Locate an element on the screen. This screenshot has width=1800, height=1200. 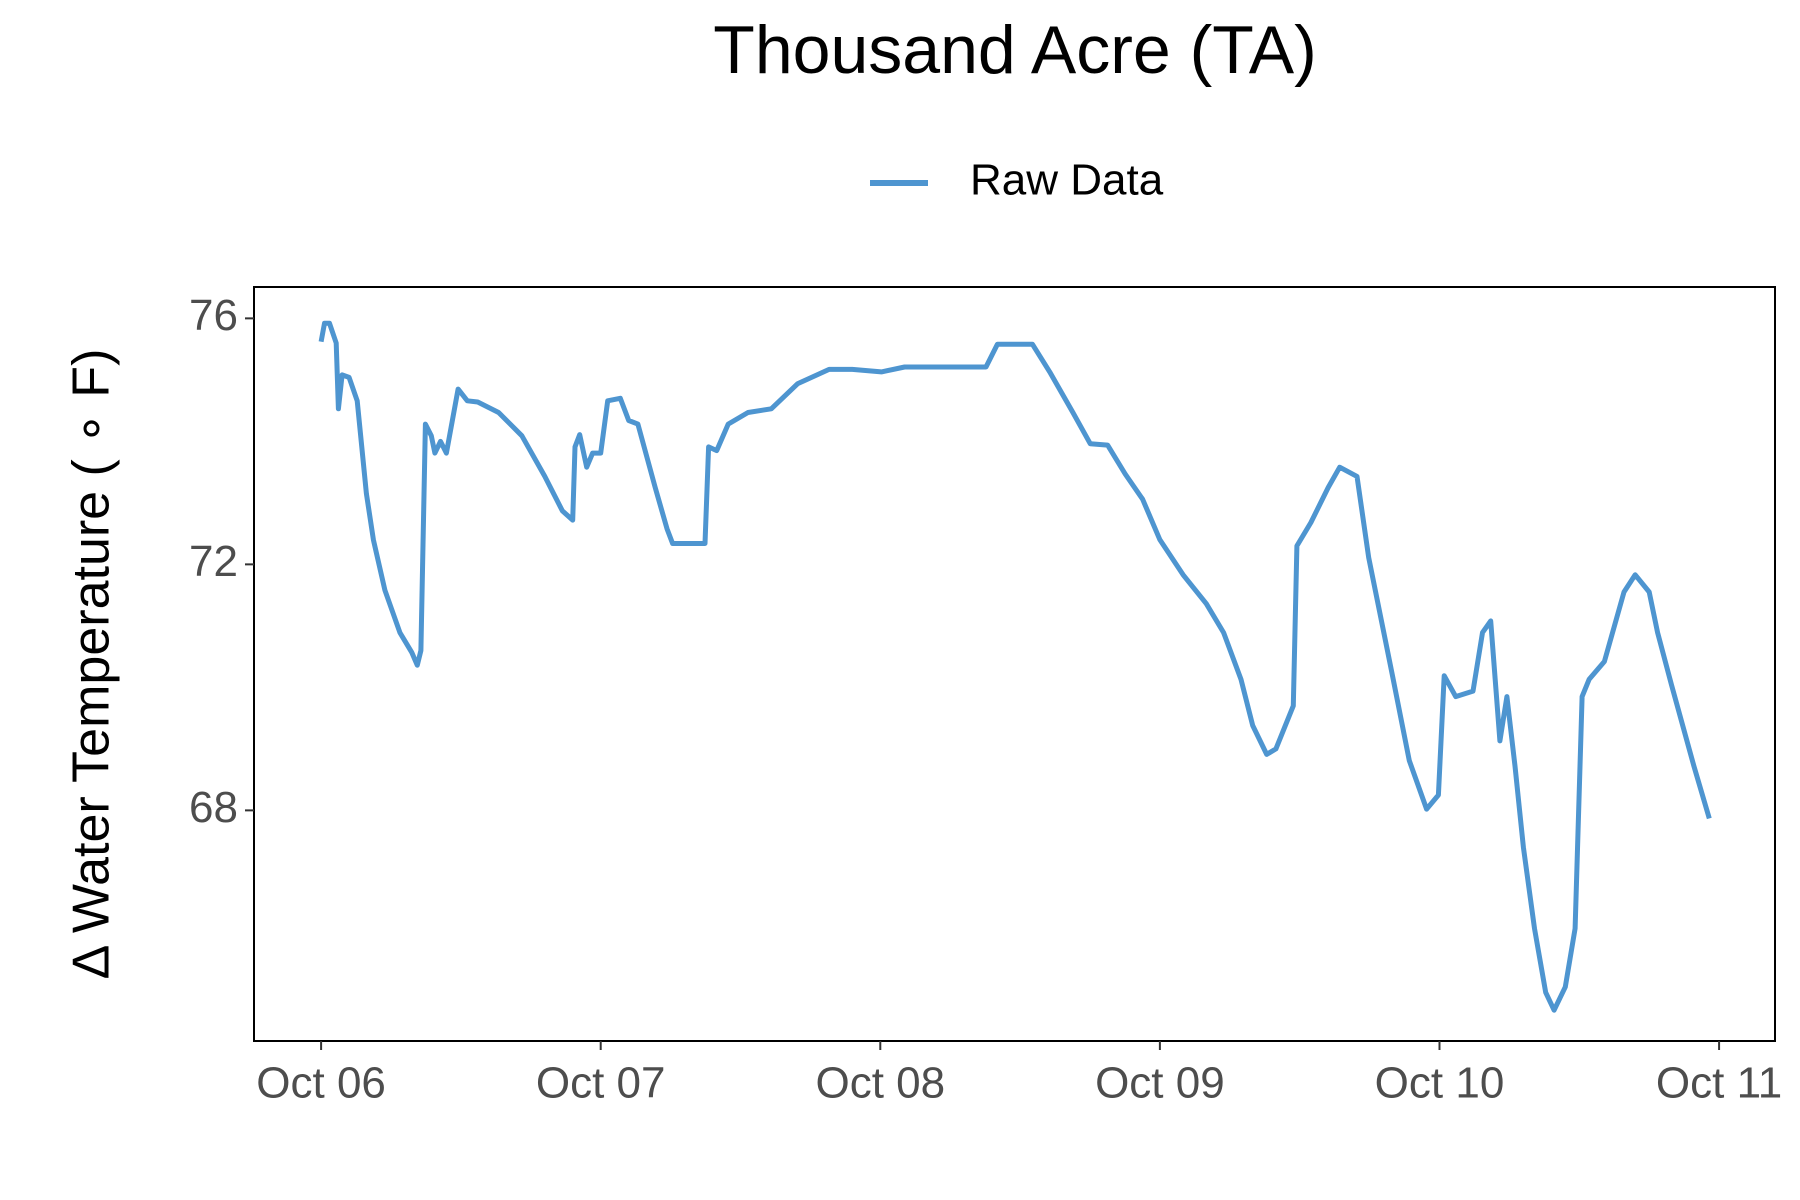
x-tick-label: Oct 07 is located at coordinates (601, 1083).